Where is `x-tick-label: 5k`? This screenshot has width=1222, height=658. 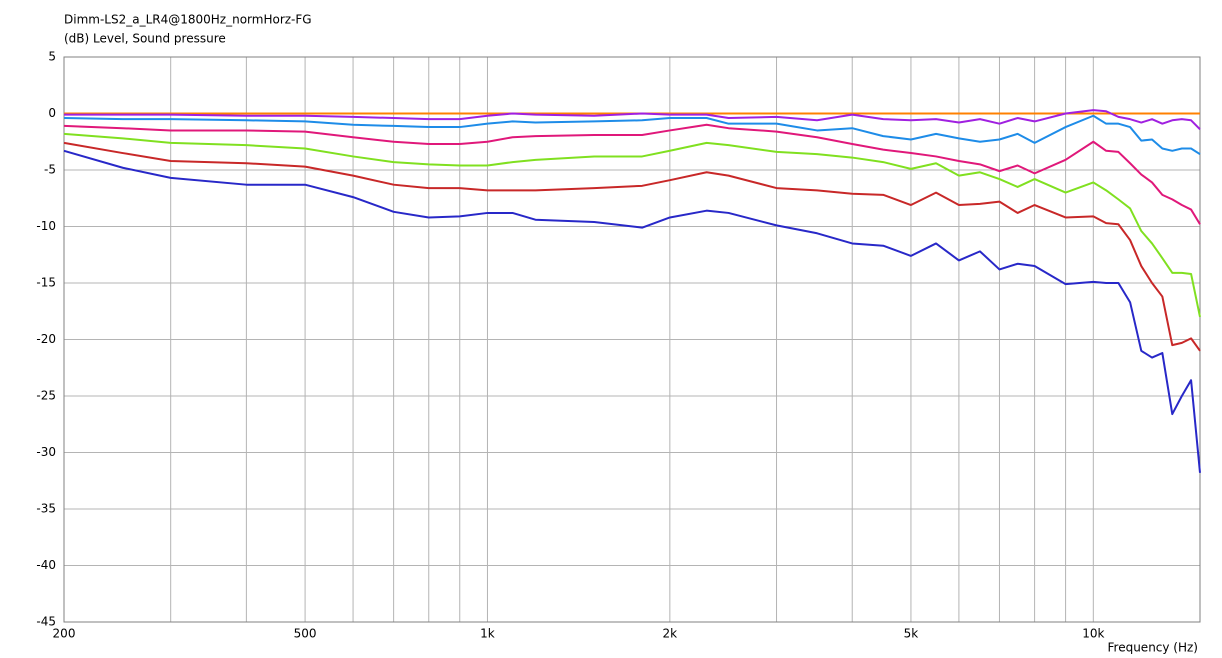 x-tick-label: 5k is located at coordinates (911, 634).